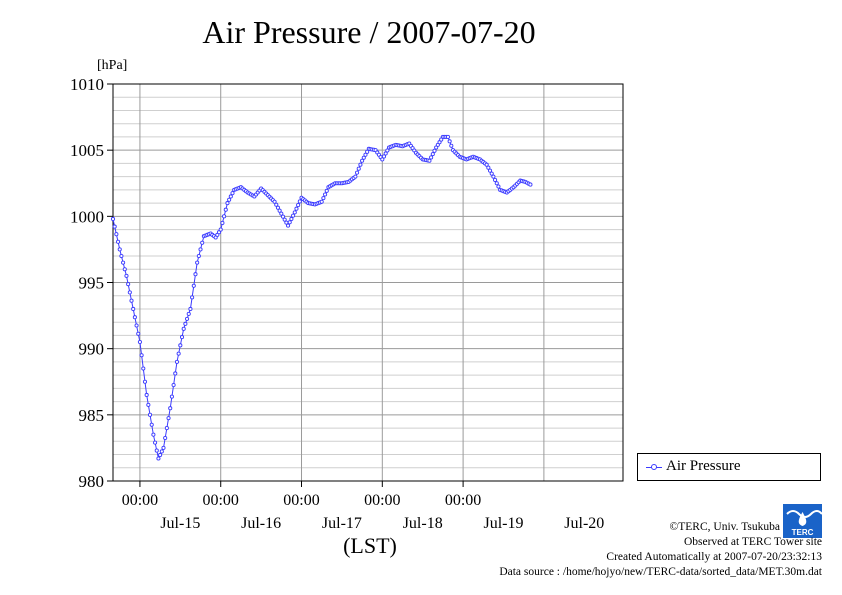  What do you see at coordinates (92, 481) in the screenshot?
I see `y-tick-label: 980` at bounding box center [92, 481].